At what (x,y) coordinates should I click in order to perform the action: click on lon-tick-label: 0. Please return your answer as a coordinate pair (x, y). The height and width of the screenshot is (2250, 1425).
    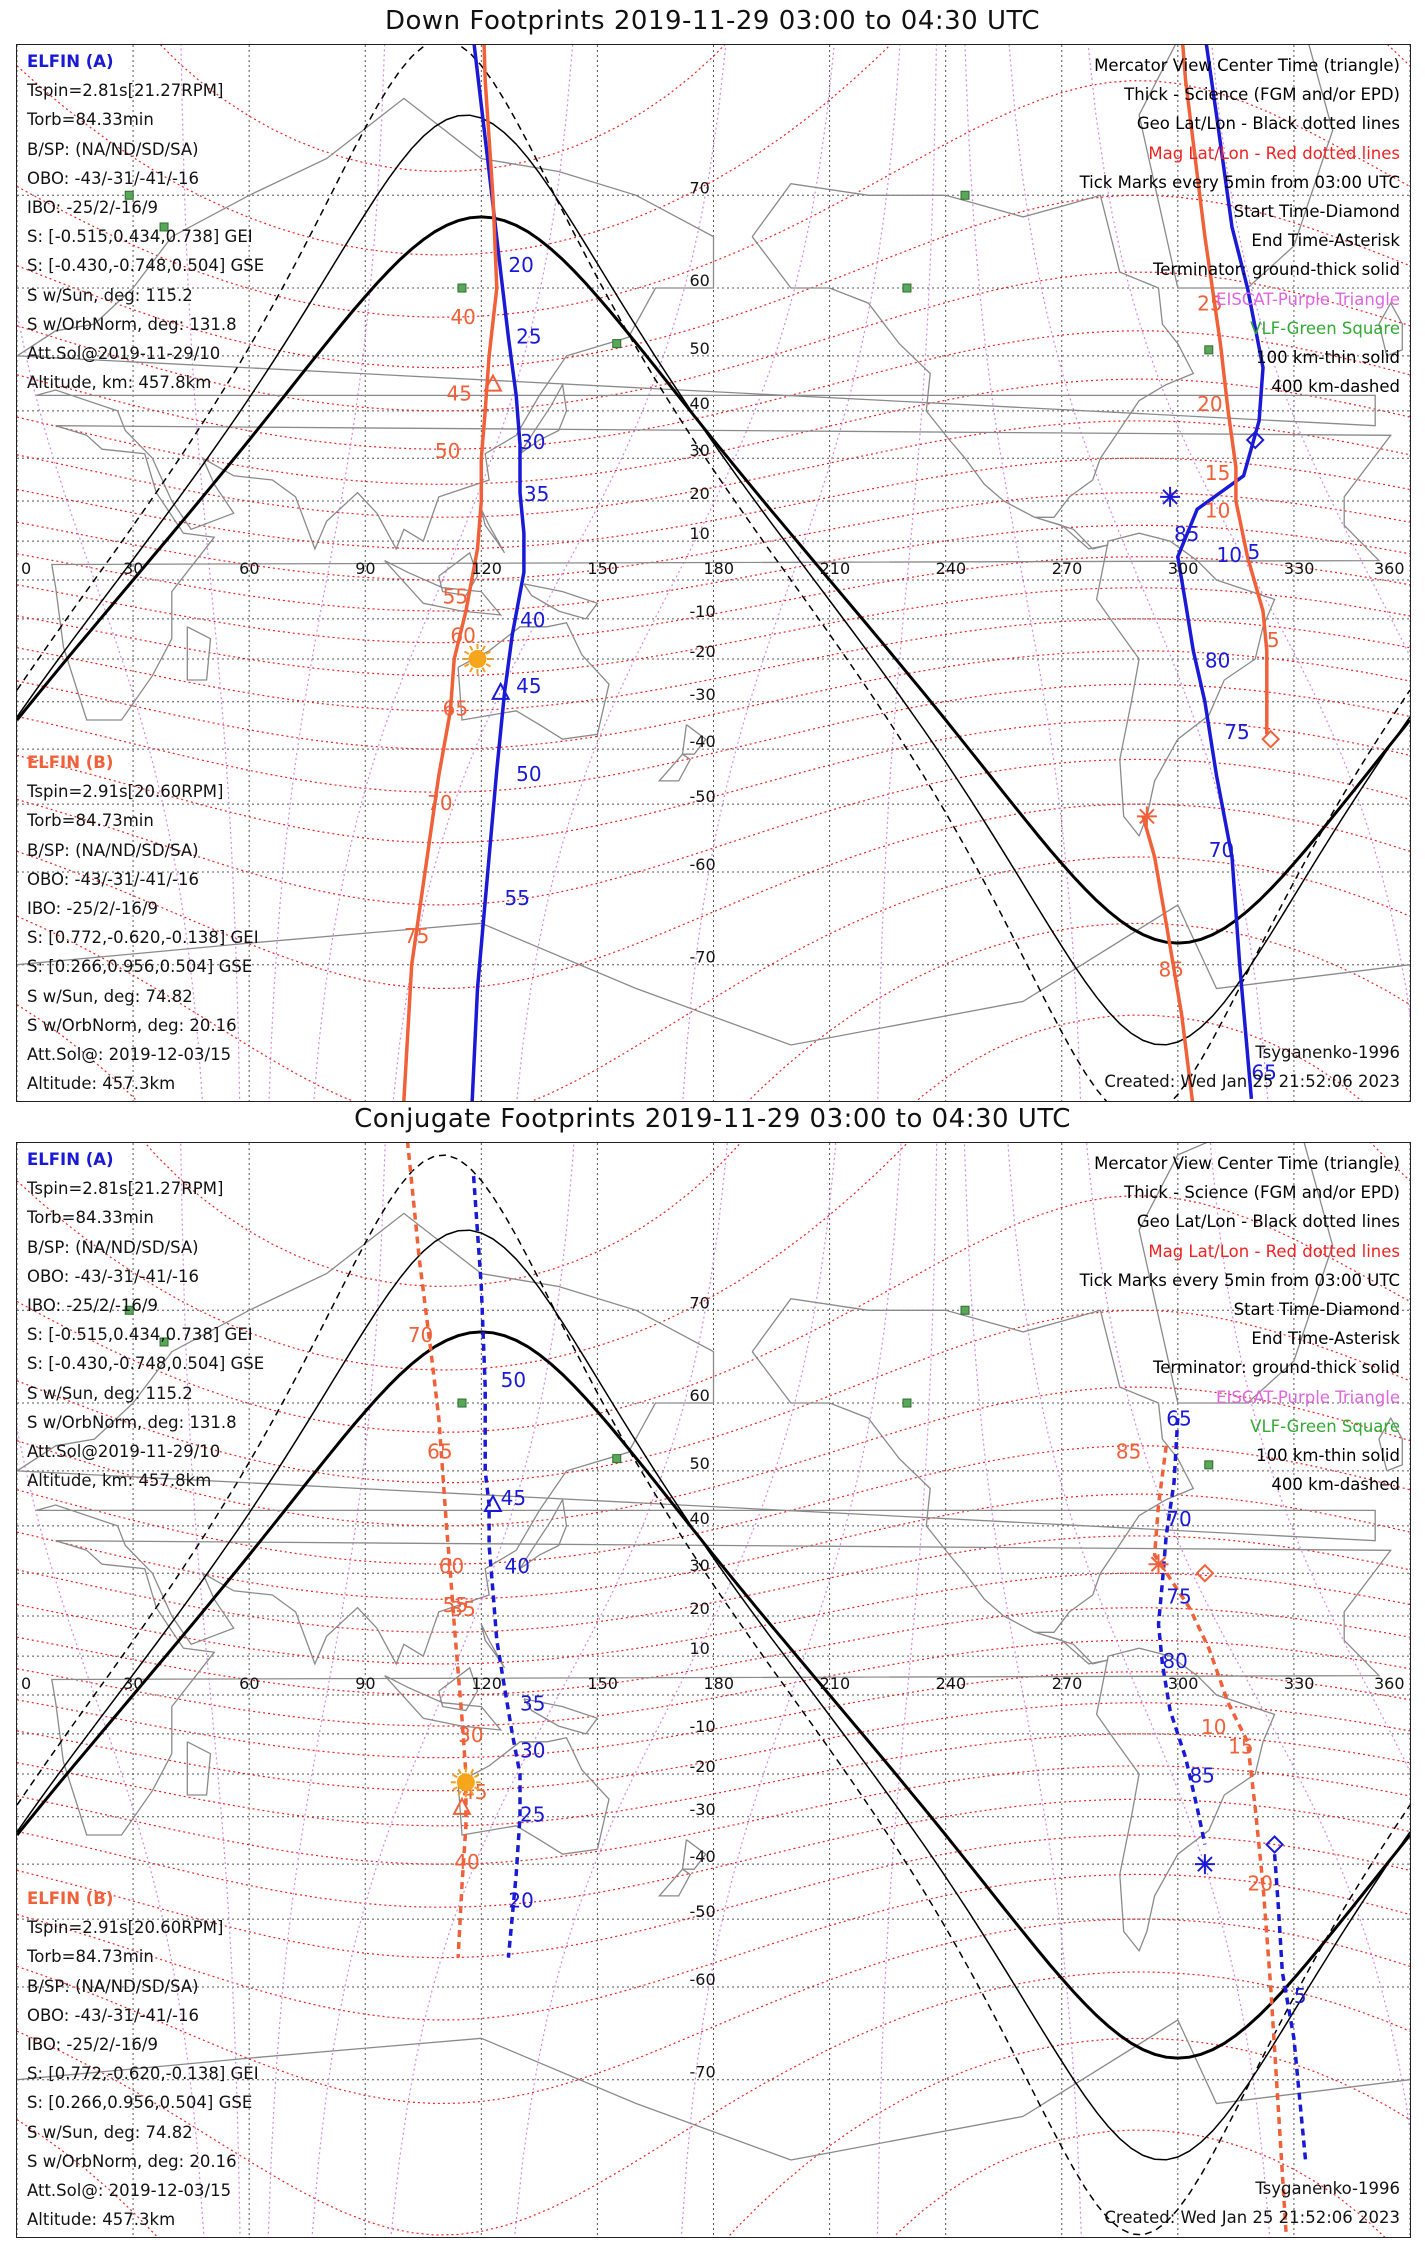
    Looking at the image, I should click on (26, 1683).